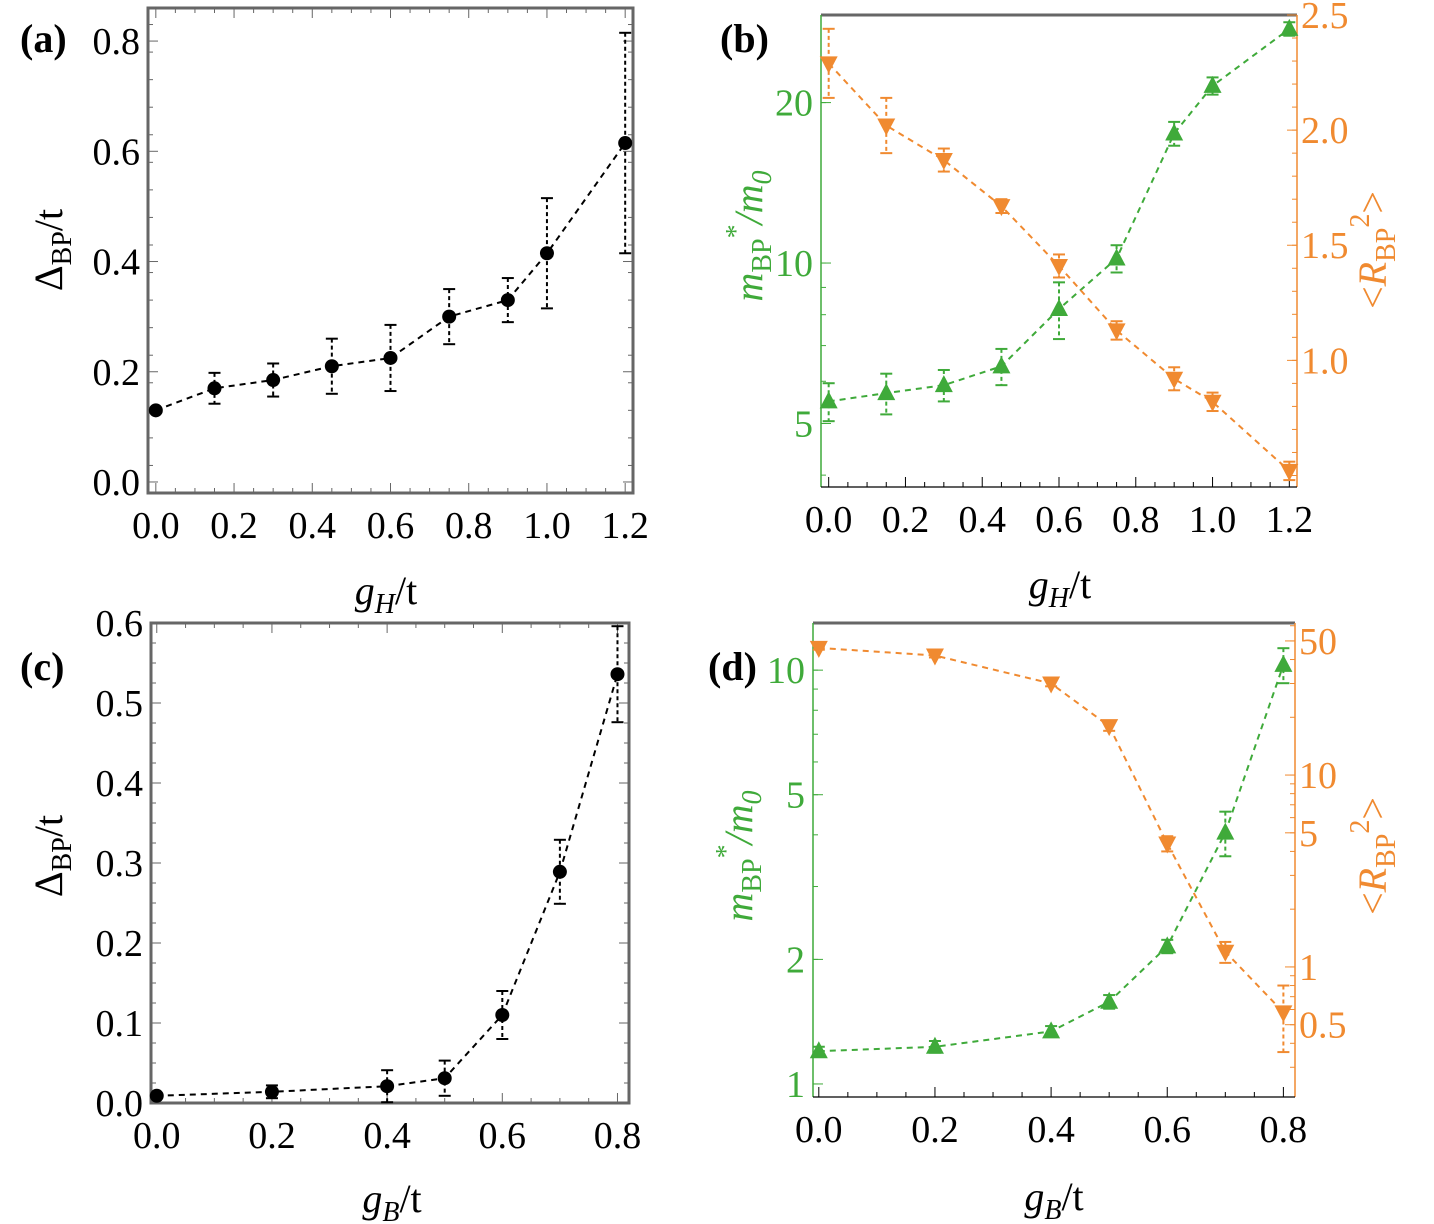 The width and height of the screenshot is (1434, 1224). Describe the element at coordinates (794, 104) in the screenshot. I see `y-tick-label: 20` at that location.